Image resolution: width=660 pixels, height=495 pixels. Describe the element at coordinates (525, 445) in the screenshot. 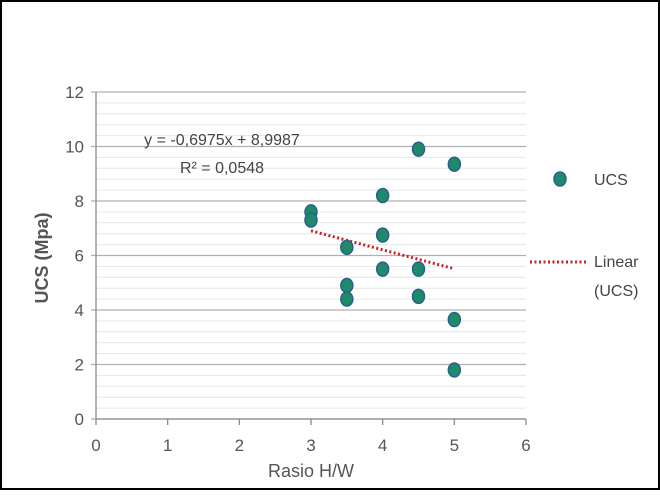

I see `x-tick-label: 6` at that location.